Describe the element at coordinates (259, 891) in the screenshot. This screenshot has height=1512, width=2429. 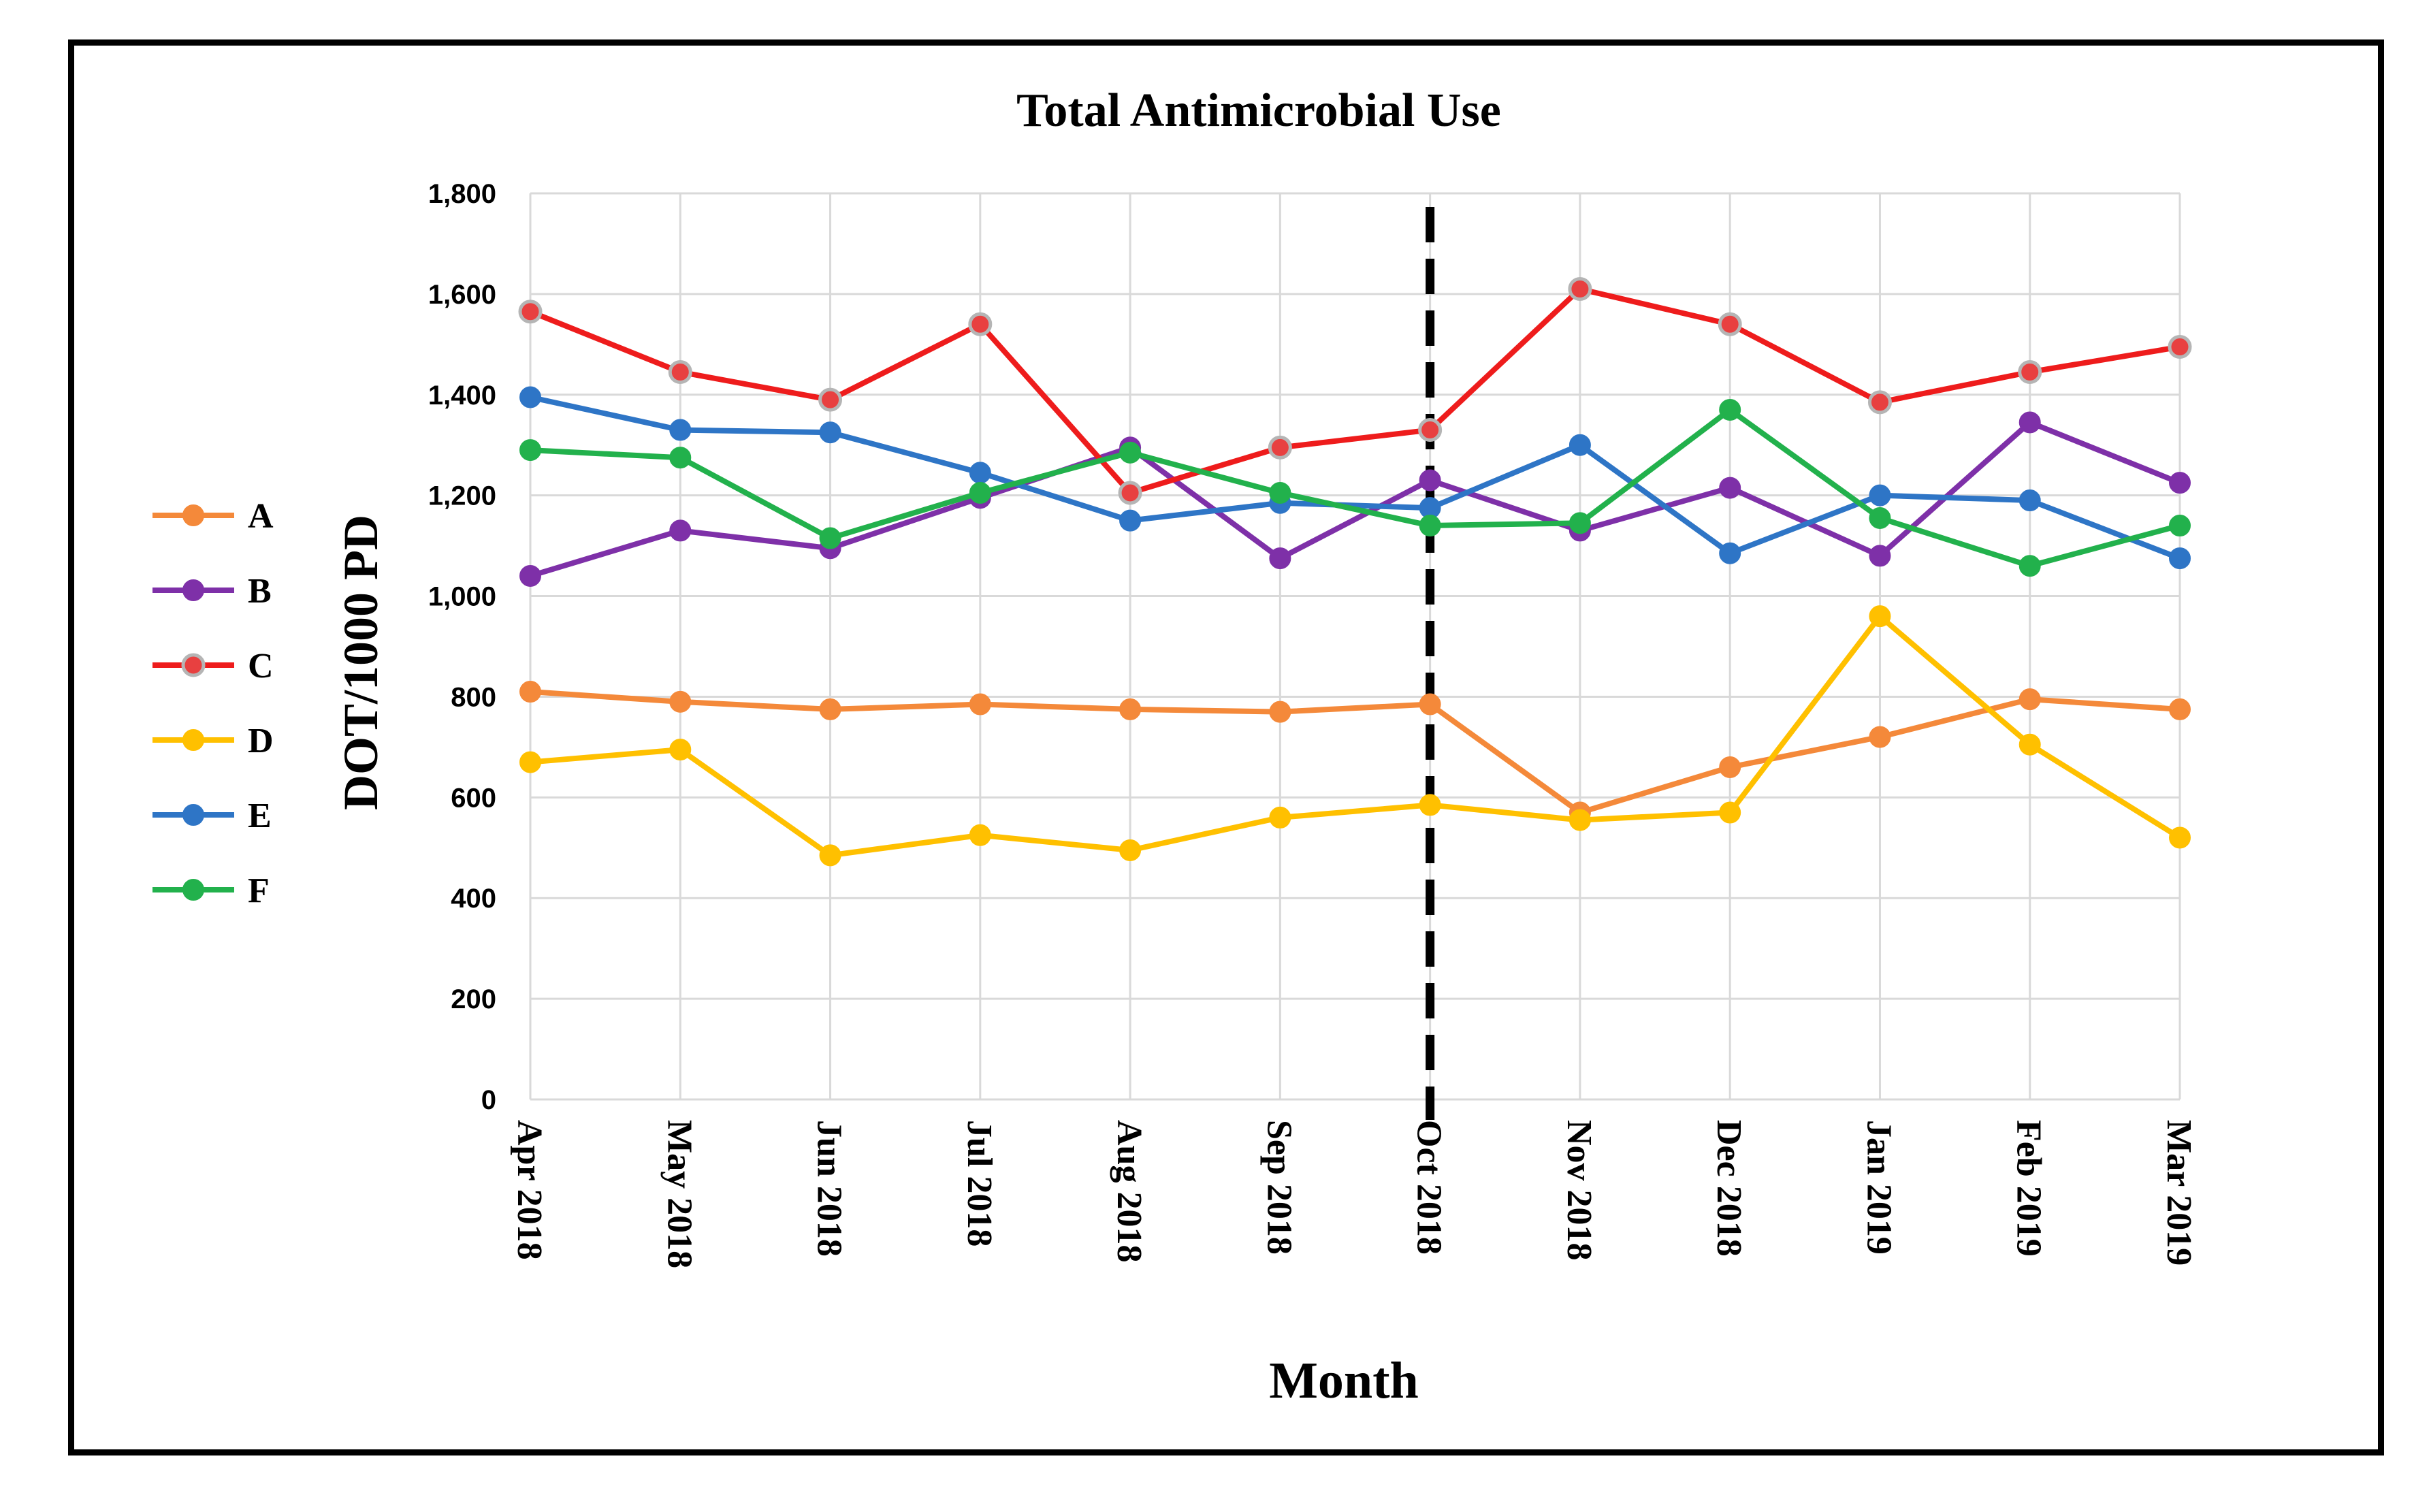
I see `legend-label: F` at that location.